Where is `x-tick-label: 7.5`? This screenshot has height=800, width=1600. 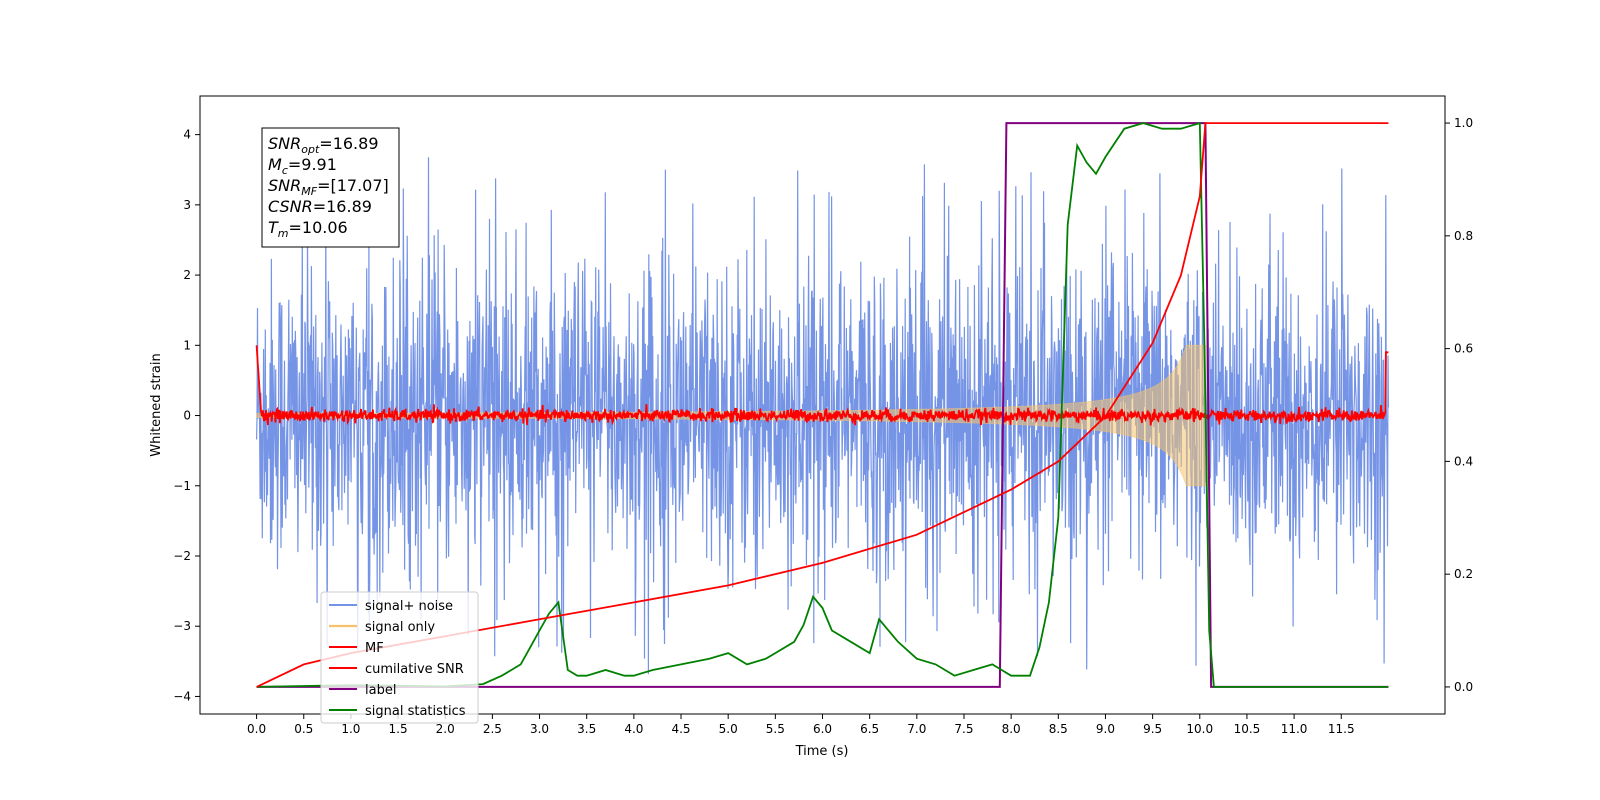 x-tick-label: 7.5 is located at coordinates (963, 729).